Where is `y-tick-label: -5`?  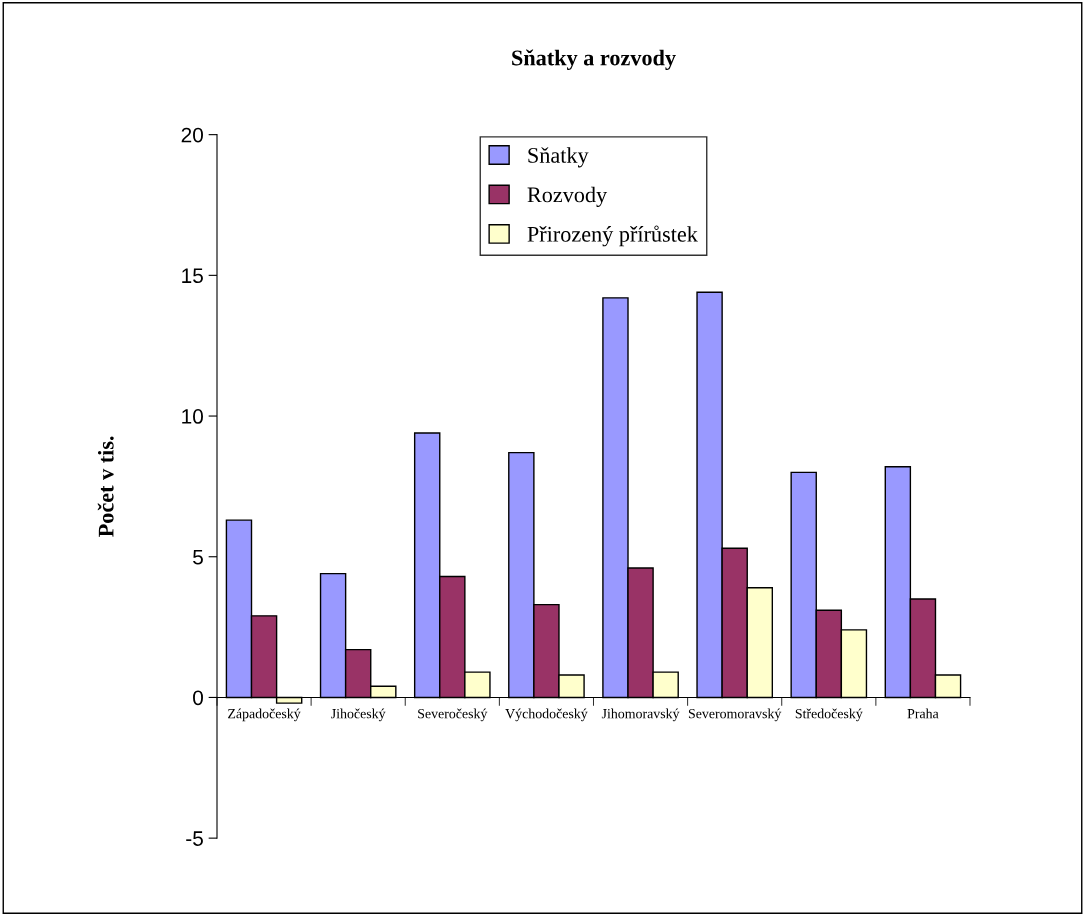
y-tick-label: -5 is located at coordinates (194, 838).